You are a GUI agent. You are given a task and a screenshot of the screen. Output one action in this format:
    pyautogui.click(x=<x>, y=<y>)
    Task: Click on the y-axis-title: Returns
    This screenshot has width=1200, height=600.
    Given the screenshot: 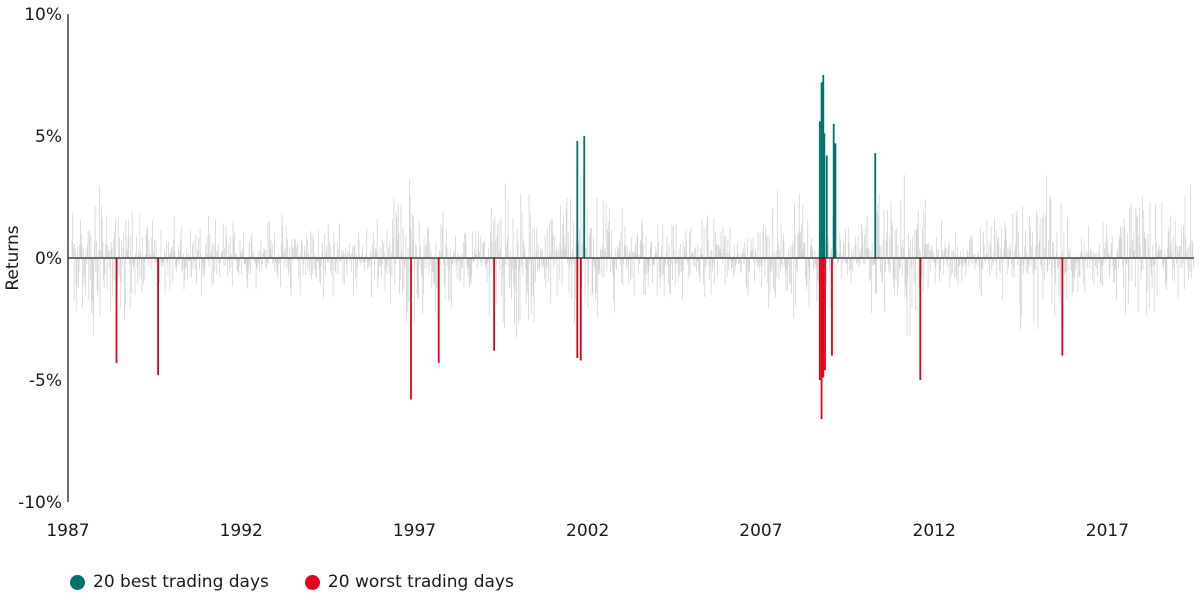 What is the action you would take?
    pyautogui.click(x=13, y=257)
    